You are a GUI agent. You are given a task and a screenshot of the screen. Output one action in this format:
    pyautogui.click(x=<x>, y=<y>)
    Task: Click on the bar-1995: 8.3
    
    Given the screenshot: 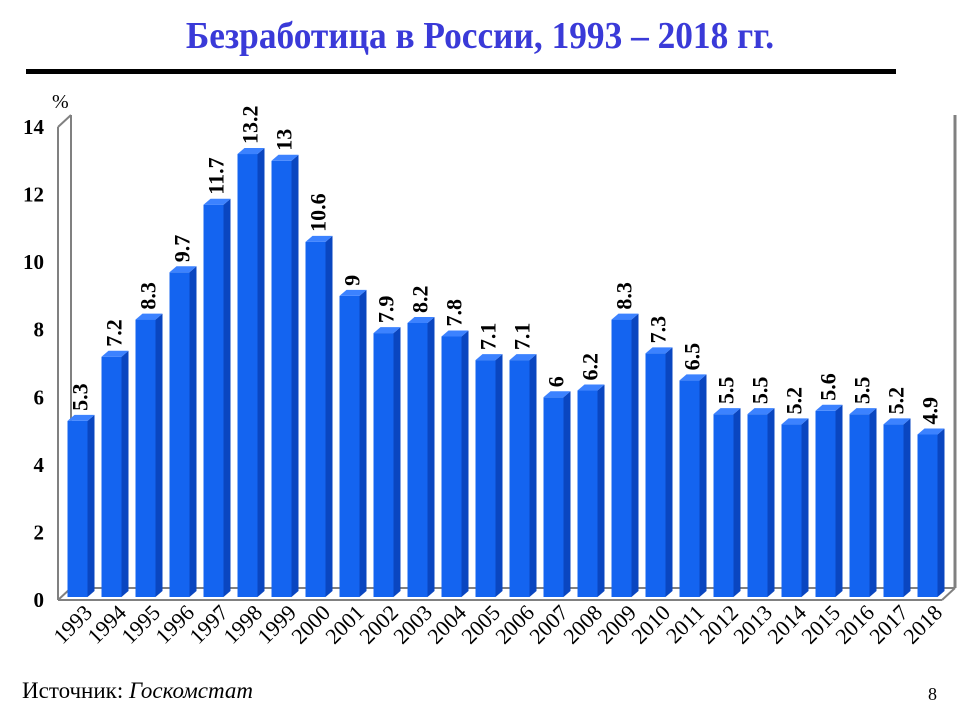 What is the action you would take?
    pyautogui.click(x=149, y=439)
    